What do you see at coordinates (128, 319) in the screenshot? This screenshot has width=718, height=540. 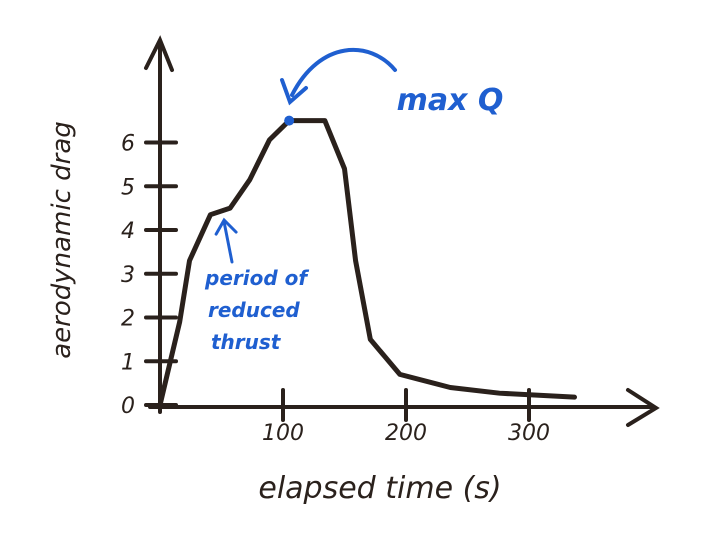 I see `y-tick-label: 2` at bounding box center [128, 319].